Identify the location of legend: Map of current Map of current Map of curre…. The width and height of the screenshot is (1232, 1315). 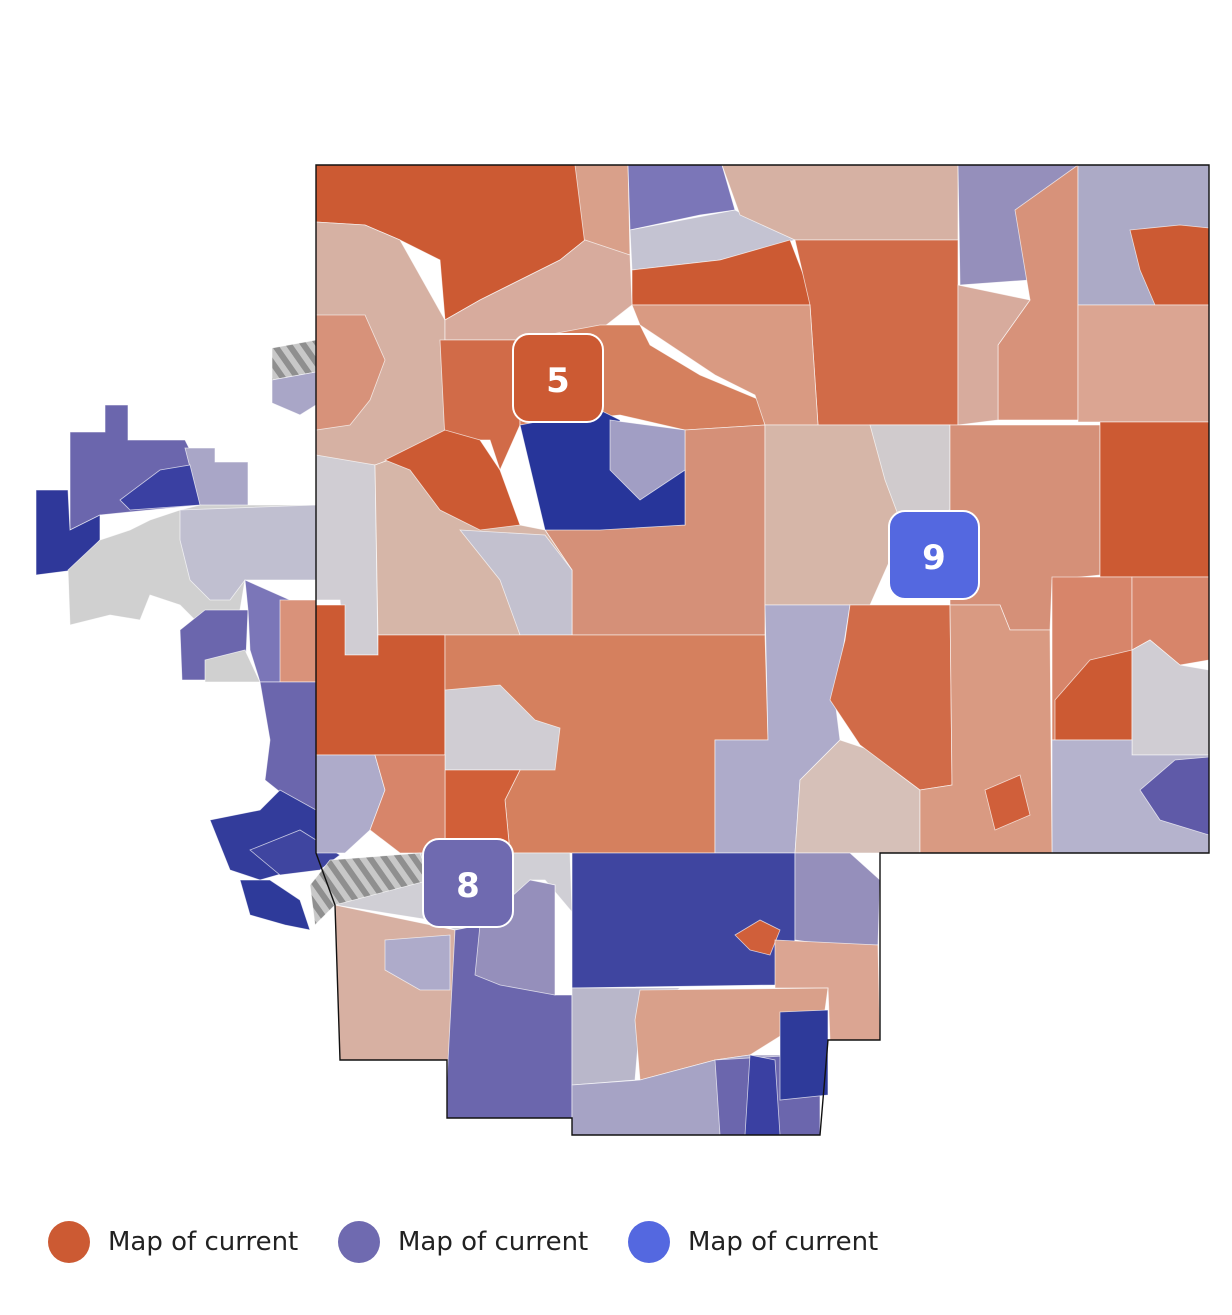
(463, 1242).